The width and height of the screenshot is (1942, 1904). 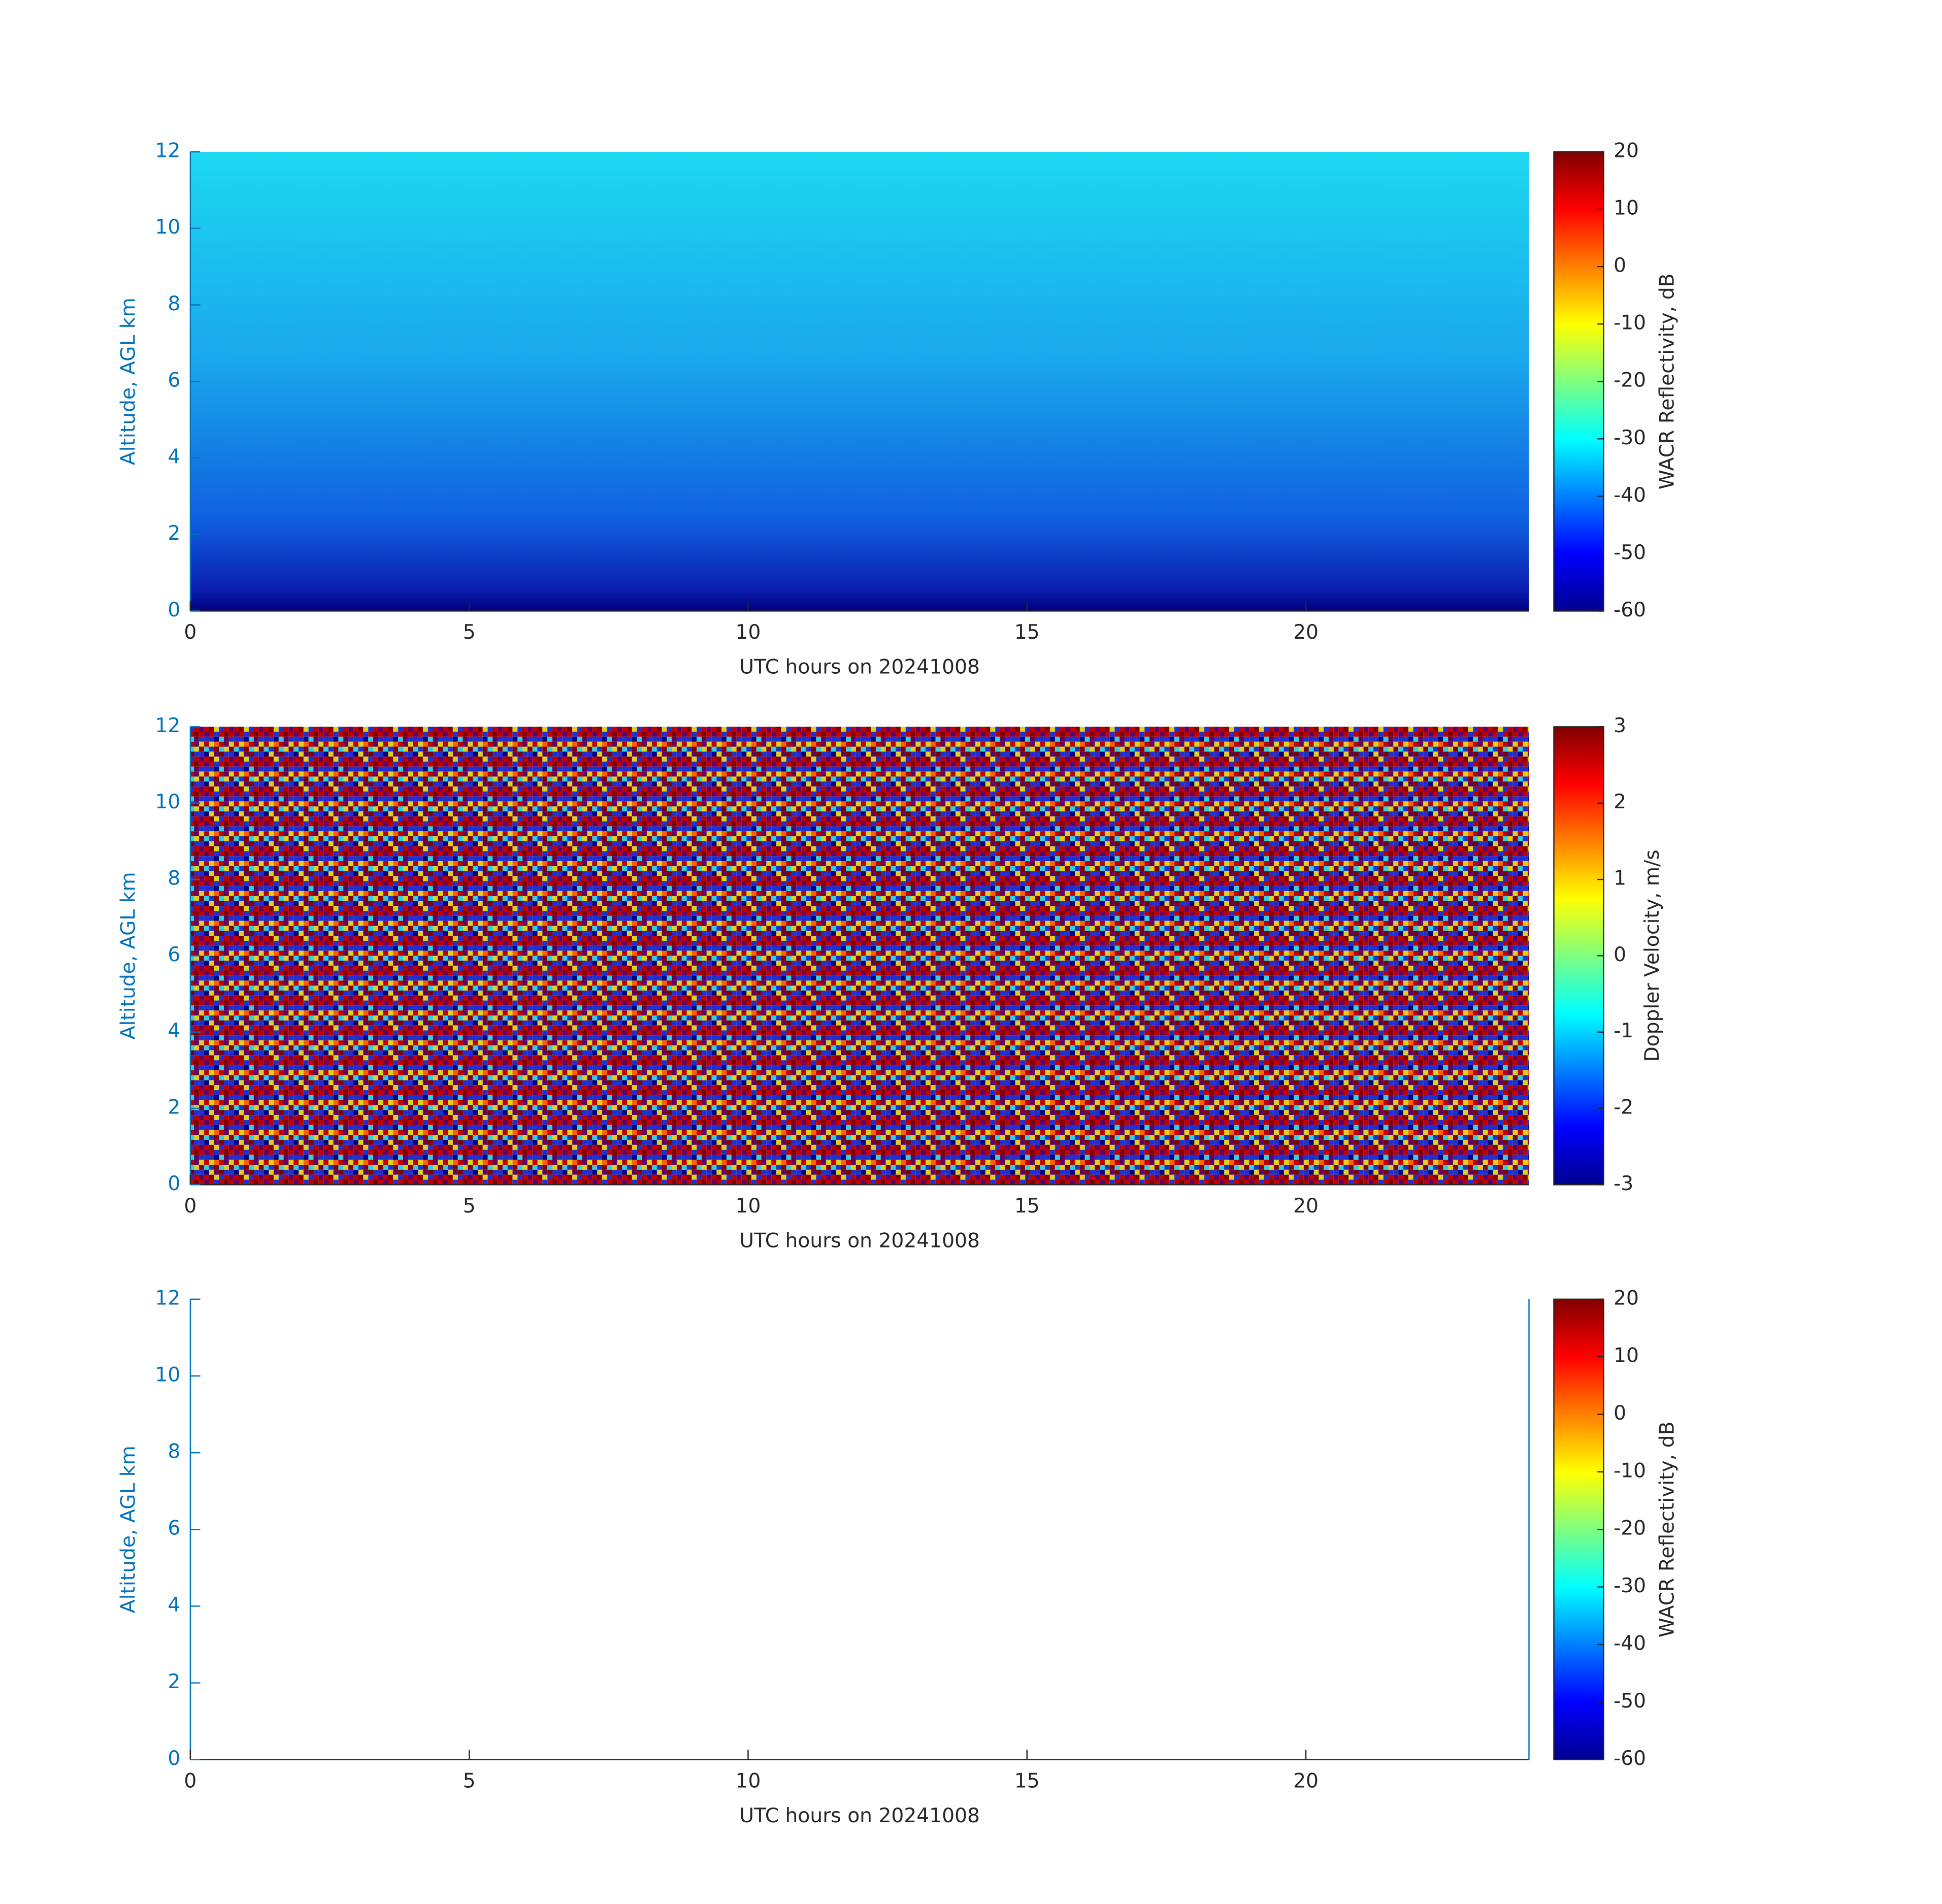 What do you see at coordinates (1620, 879) in the screenshot?
I see `colorbar-tick-label: 1` at bounding box center [1620, 879].